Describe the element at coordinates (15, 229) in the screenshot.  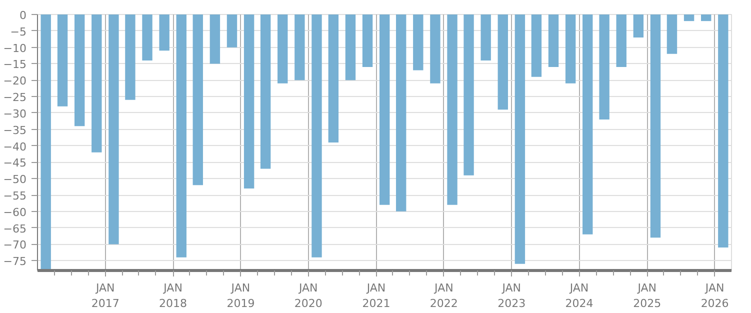
I see `y-tick-label: −65` at that location.